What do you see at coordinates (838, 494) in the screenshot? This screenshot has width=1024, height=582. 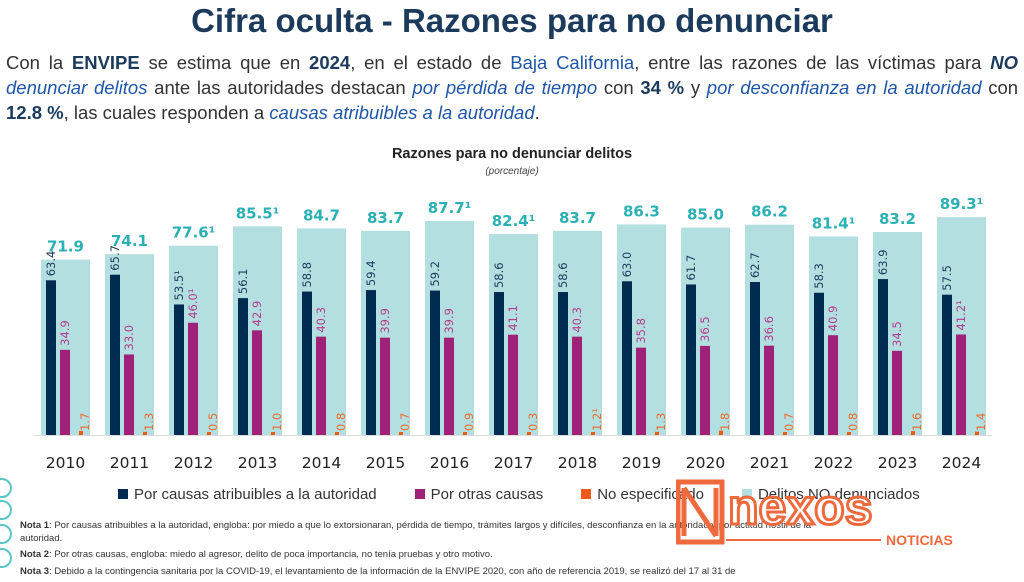 I see `legend-label: Delitos NO denunciados` at bounding box center [838, 494].